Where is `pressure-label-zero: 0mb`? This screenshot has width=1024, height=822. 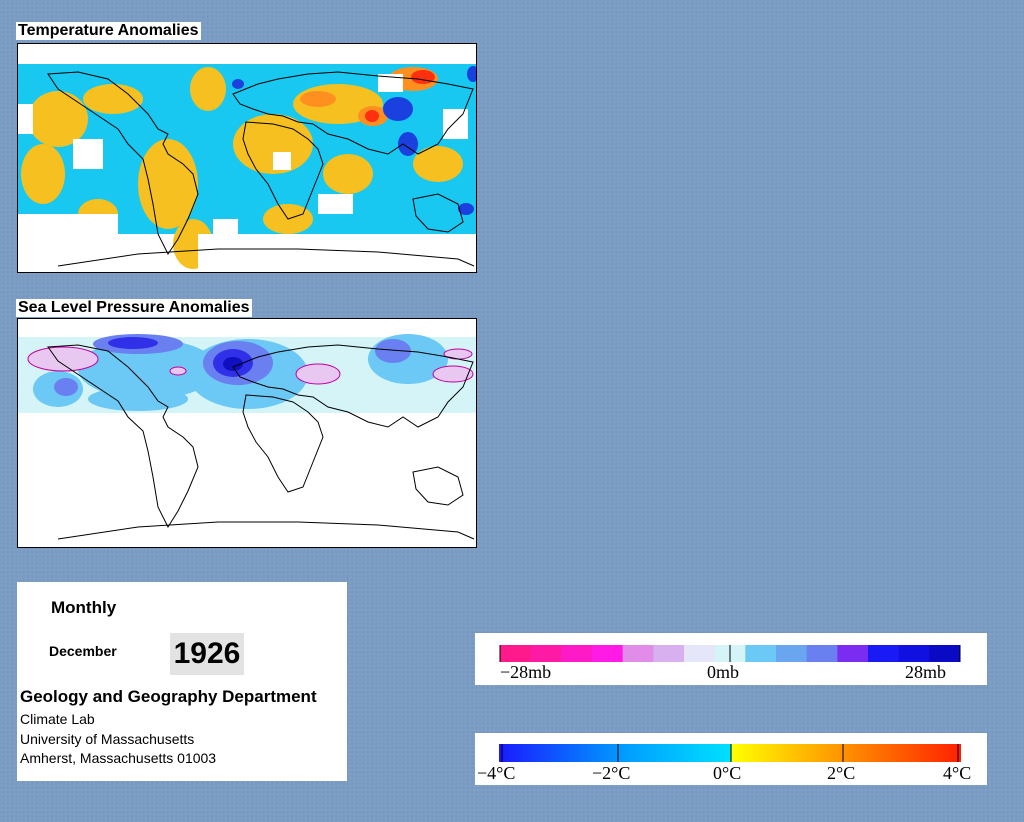
pressure-label-zero: 0mb is located at coordinates (723, 672).